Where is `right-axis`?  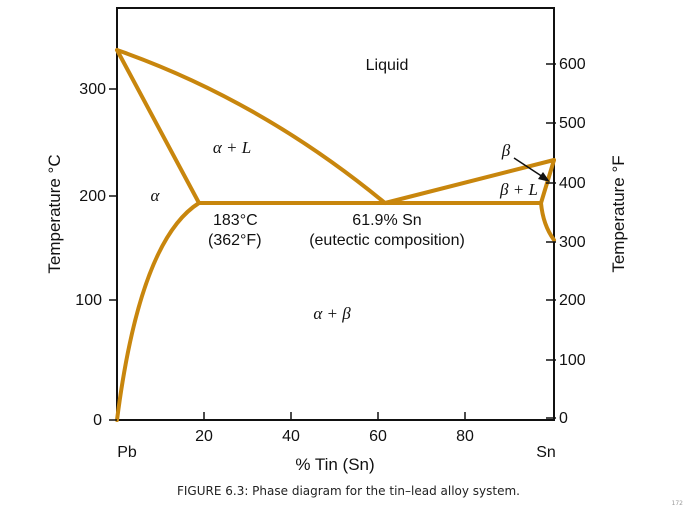
right-axis is located at coordinates (551, 241).